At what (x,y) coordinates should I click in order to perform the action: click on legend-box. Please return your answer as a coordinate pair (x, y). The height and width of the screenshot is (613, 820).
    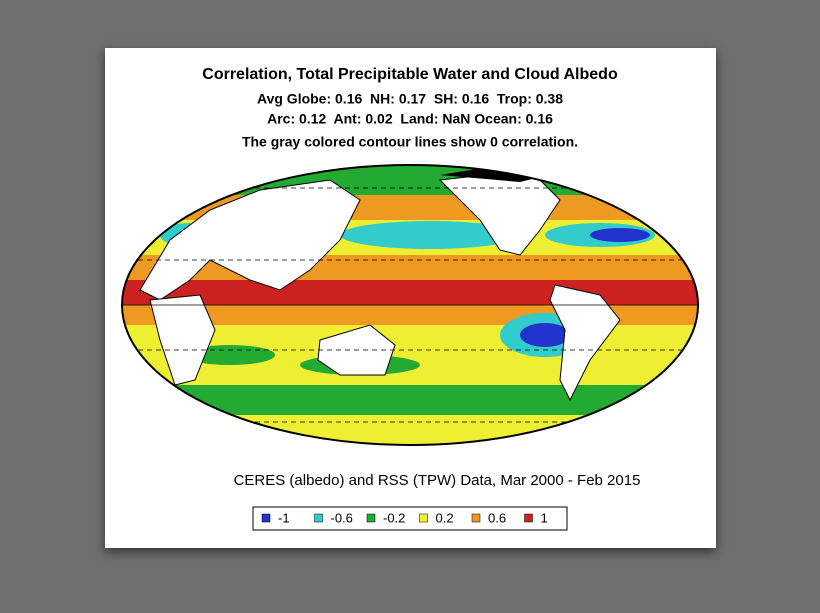
    Looking at the image, I should click on (410, 518).